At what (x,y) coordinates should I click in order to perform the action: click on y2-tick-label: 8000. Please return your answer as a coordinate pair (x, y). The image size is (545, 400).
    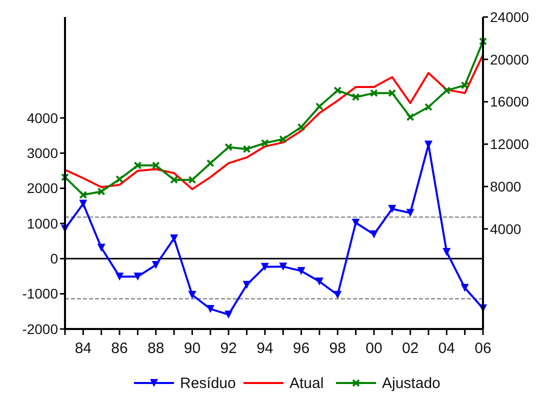
    Looking at the image, I should click on (506, 186).